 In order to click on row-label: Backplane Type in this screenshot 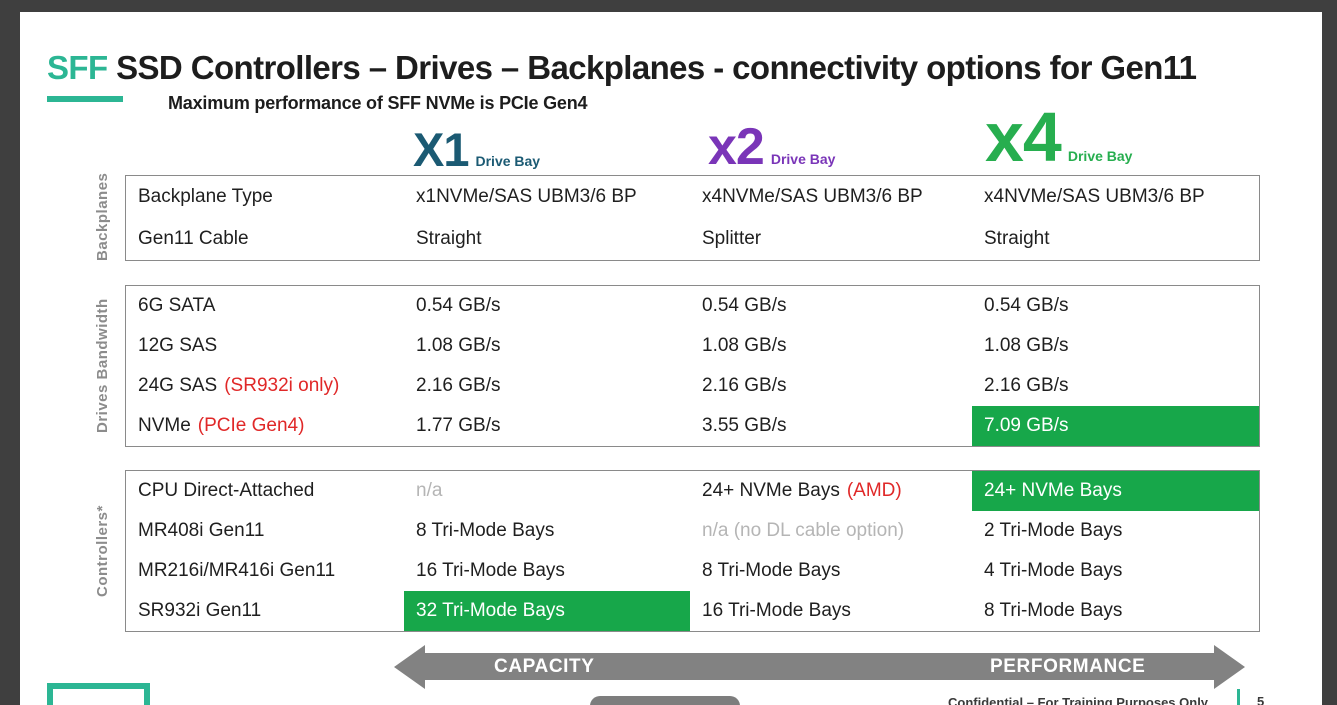, I will do `click(205, 196)`.